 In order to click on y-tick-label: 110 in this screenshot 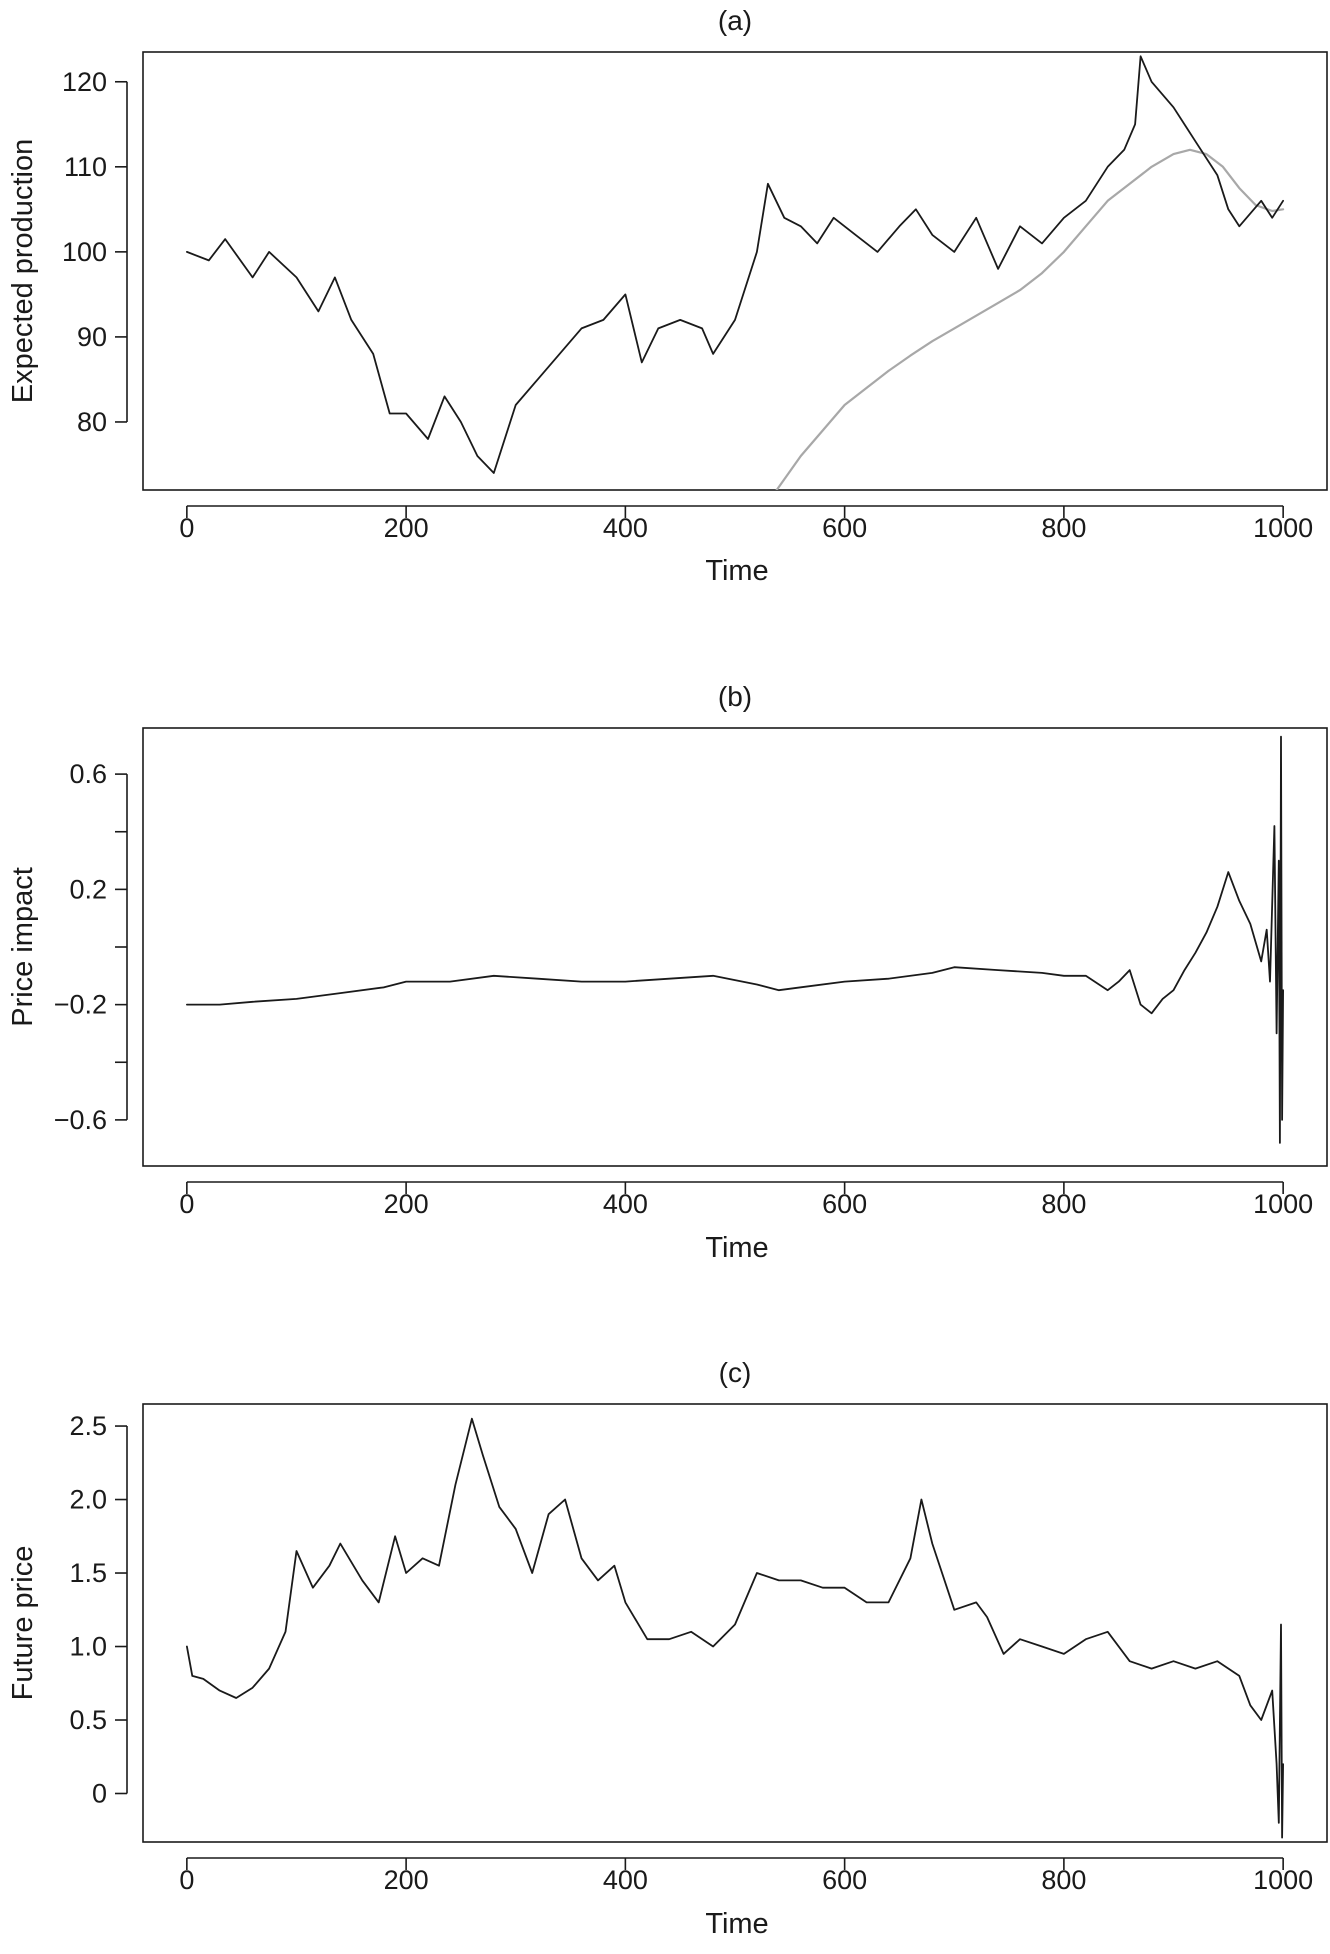, I will do `click(85, 167)`.